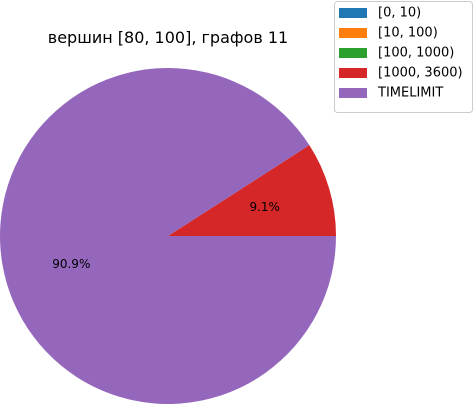  What do you see at coordinates (420, 73) in the screenshot?
I see `legend-label: [1000, 3600)` at bounding box center [420, 73].